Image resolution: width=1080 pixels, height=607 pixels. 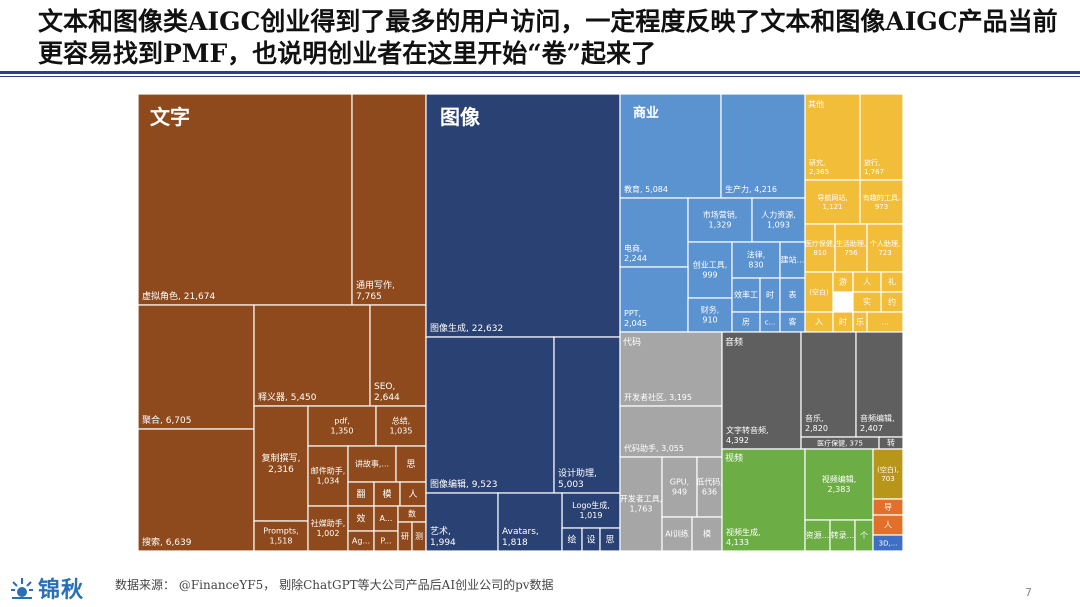 I want to click on treemap-label: 约, so click(x=892, y=302).